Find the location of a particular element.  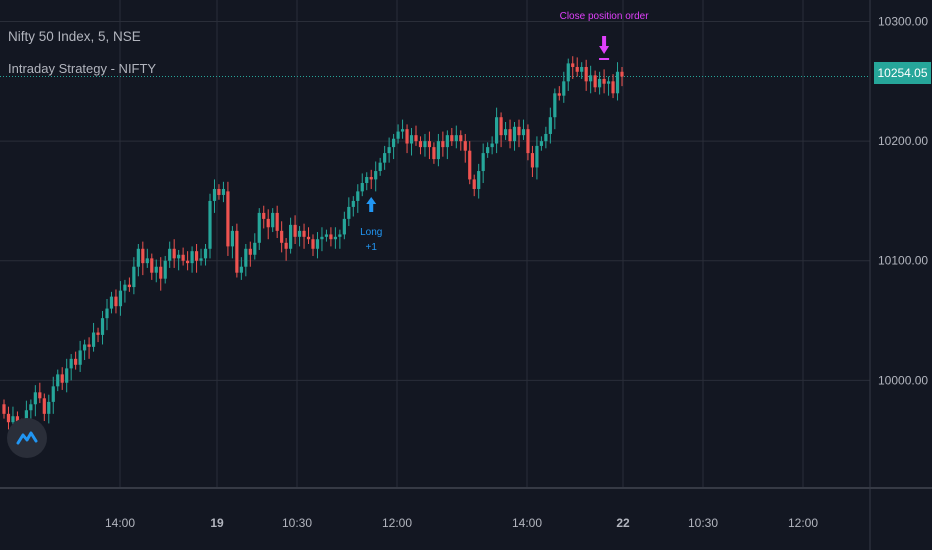

tradingview-logo is located at coordinates (27, 438).